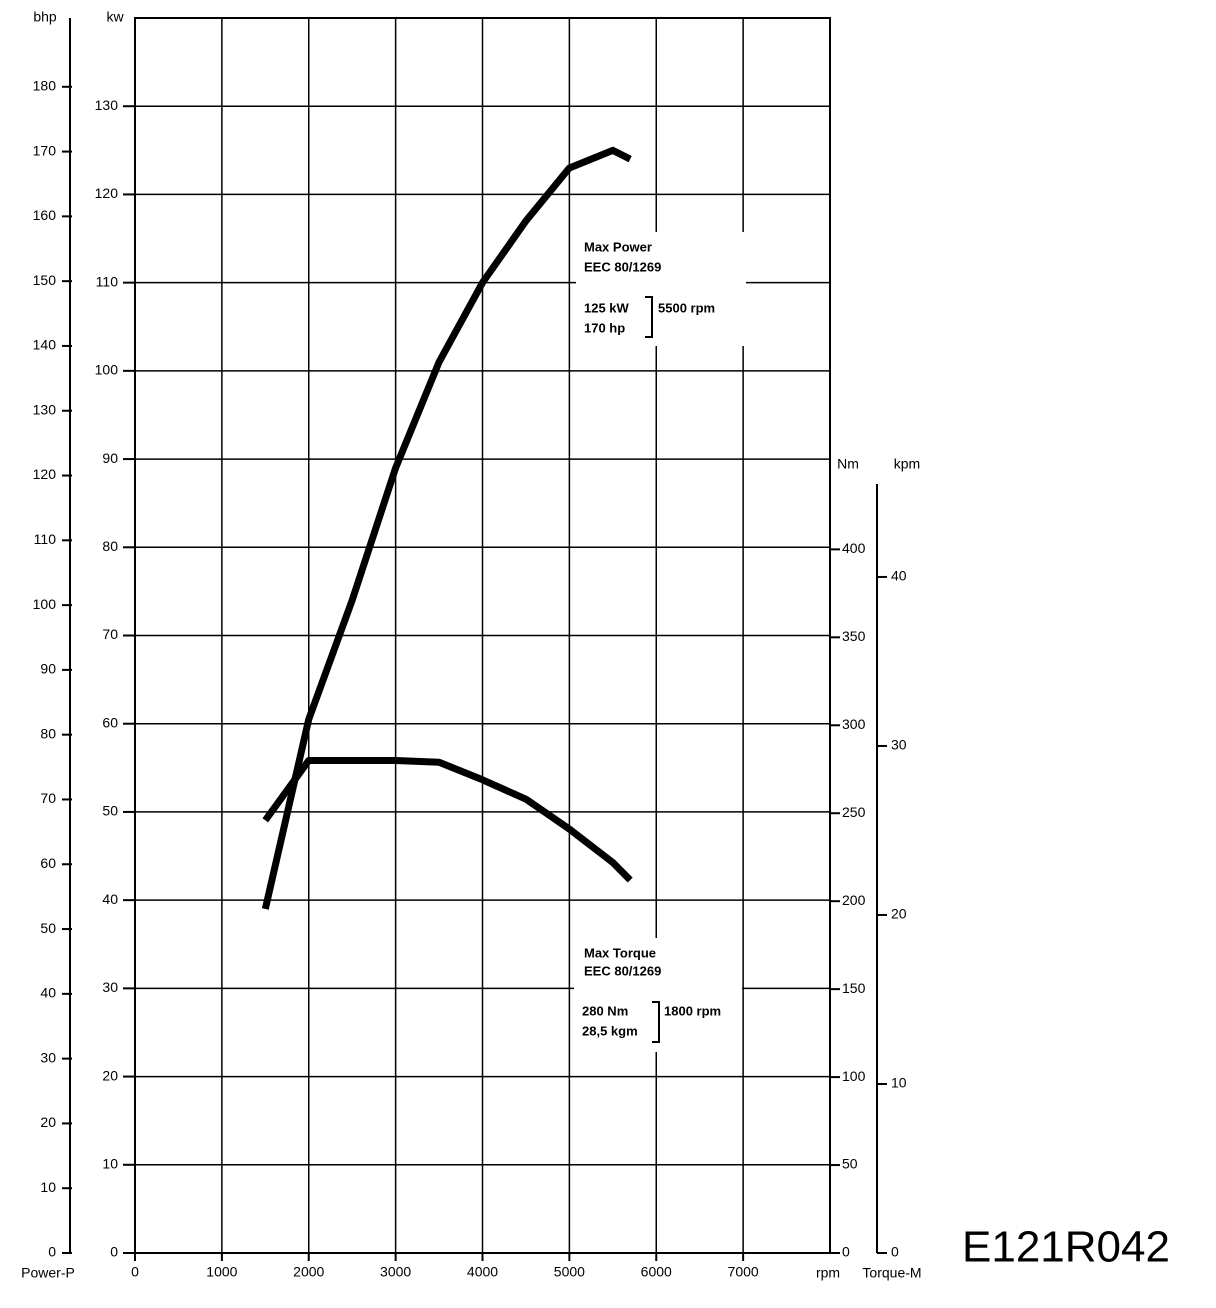 The width and height of the screenshot is (1216, 1308). What do you see at coordinates (610, 1030) in the screenshot?
I see `annotation: 28,5 kgm` at bounding box center [610, 1030].